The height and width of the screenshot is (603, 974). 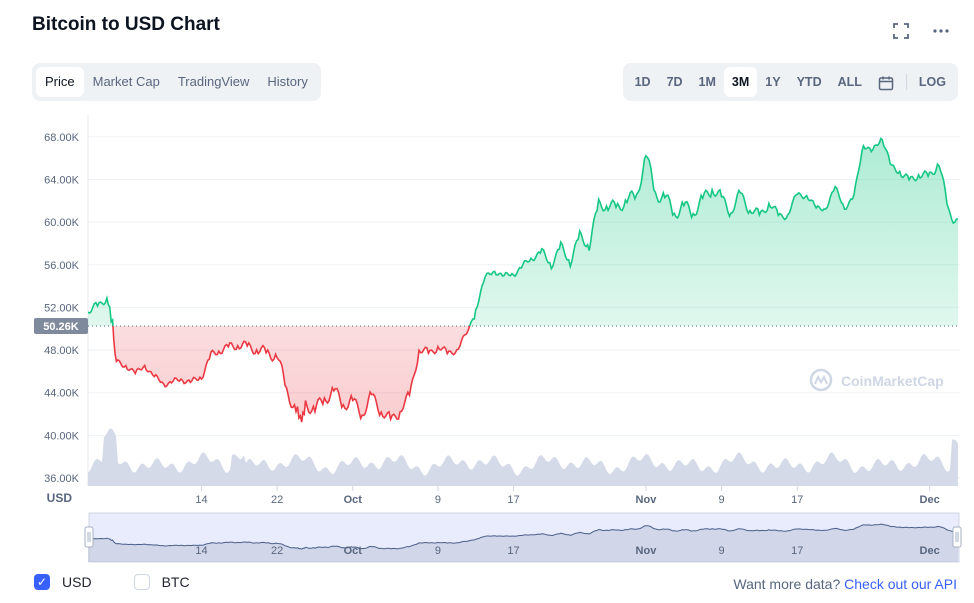 What do you see at coordinates (642, 82) in the screenshot?
I see `range-1d: 1D` at bounding box center [642, 82].